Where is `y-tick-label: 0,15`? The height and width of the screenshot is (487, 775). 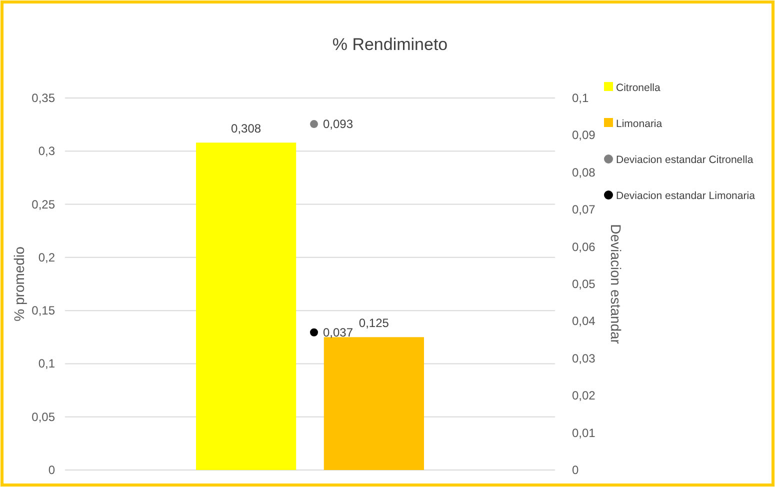
y-tick-label: 0,15 is located at coordinates (44, 311).